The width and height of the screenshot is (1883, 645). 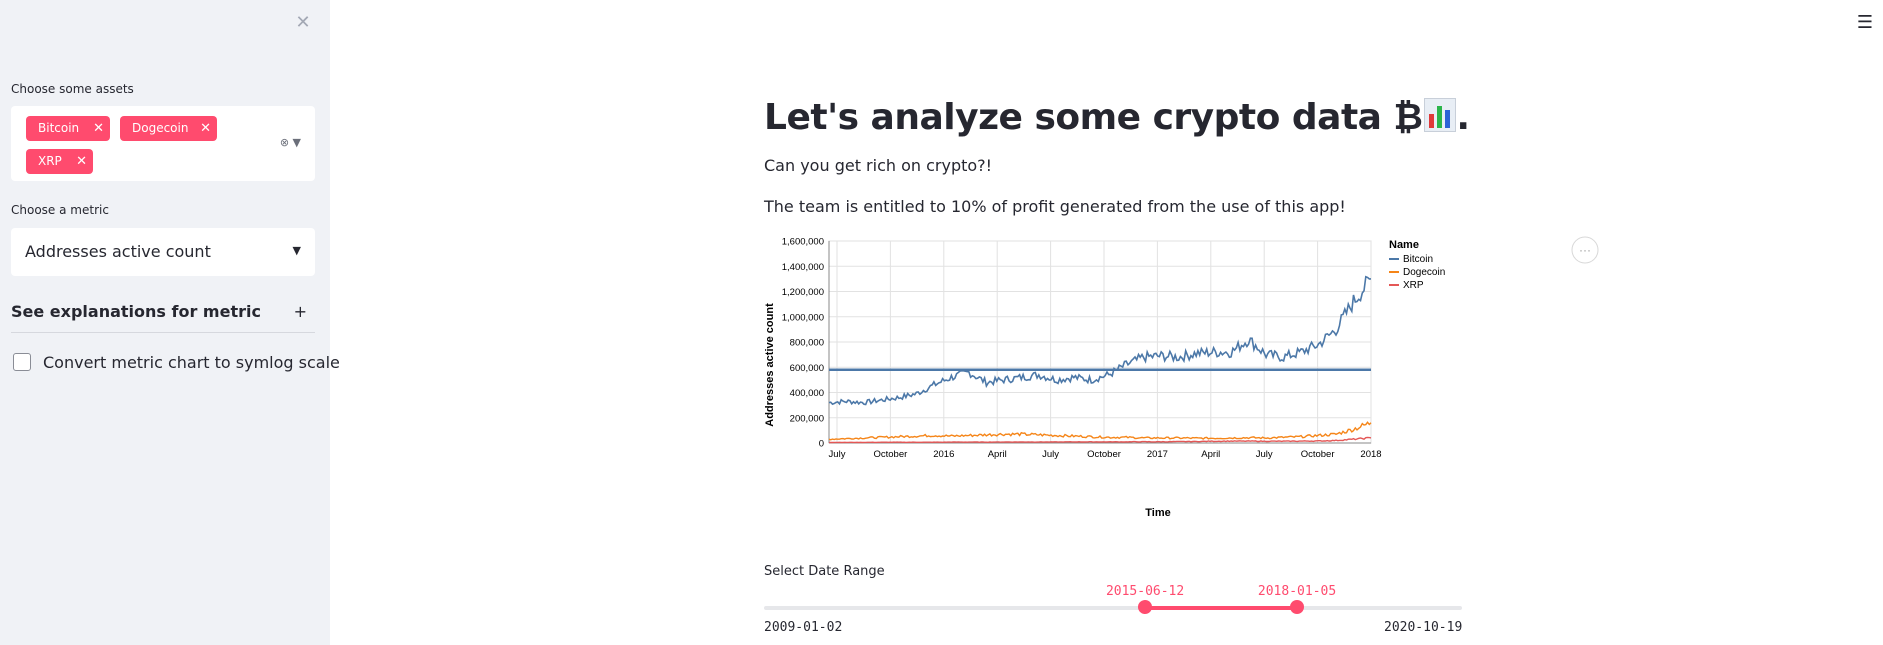 What do you see at coordinates (803, 627) in the screenshot?
I see `slider-min-value: 2009-01-02` at bounding box center [803, 627].